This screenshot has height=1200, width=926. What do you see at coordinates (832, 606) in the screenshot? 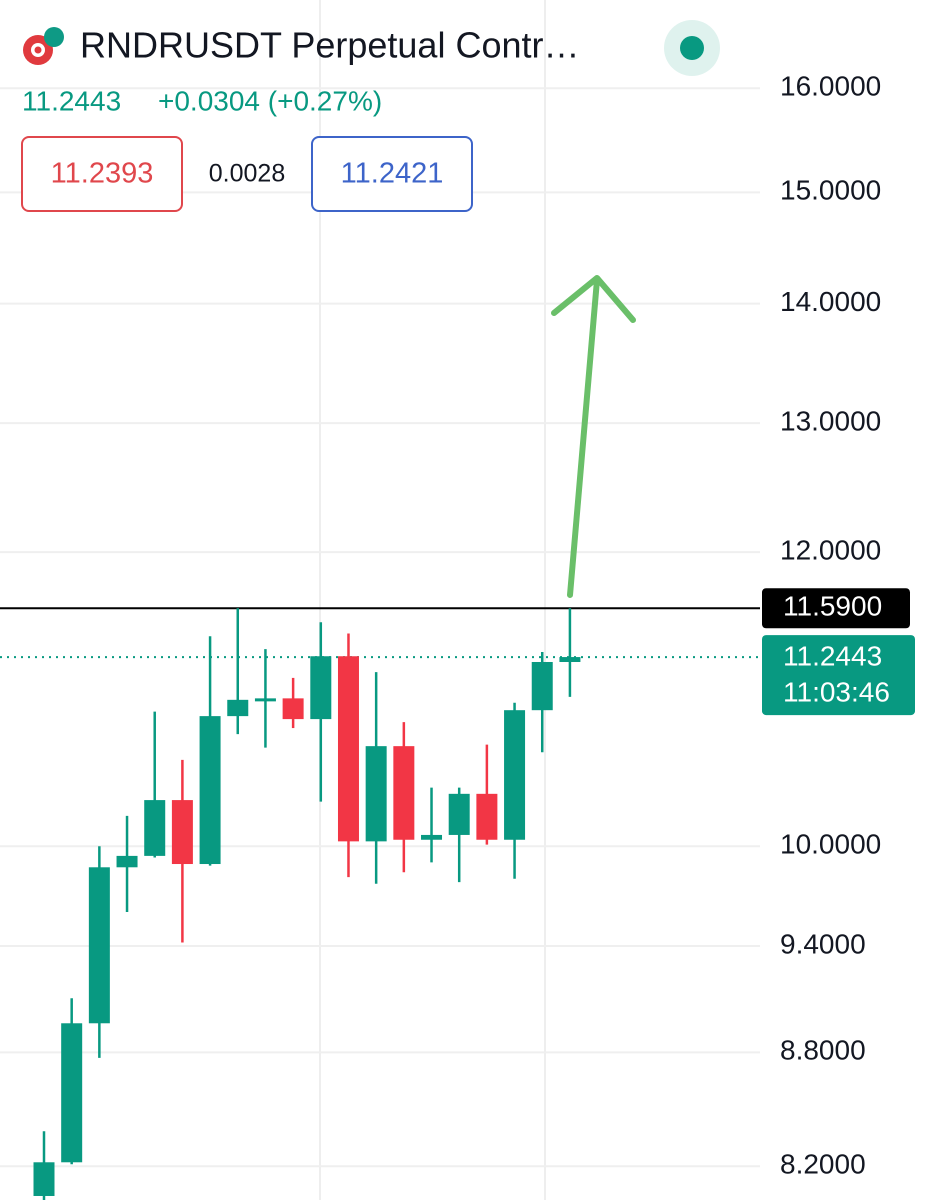
I see `level-label: 11.5900` at bounding box center [832, 606].